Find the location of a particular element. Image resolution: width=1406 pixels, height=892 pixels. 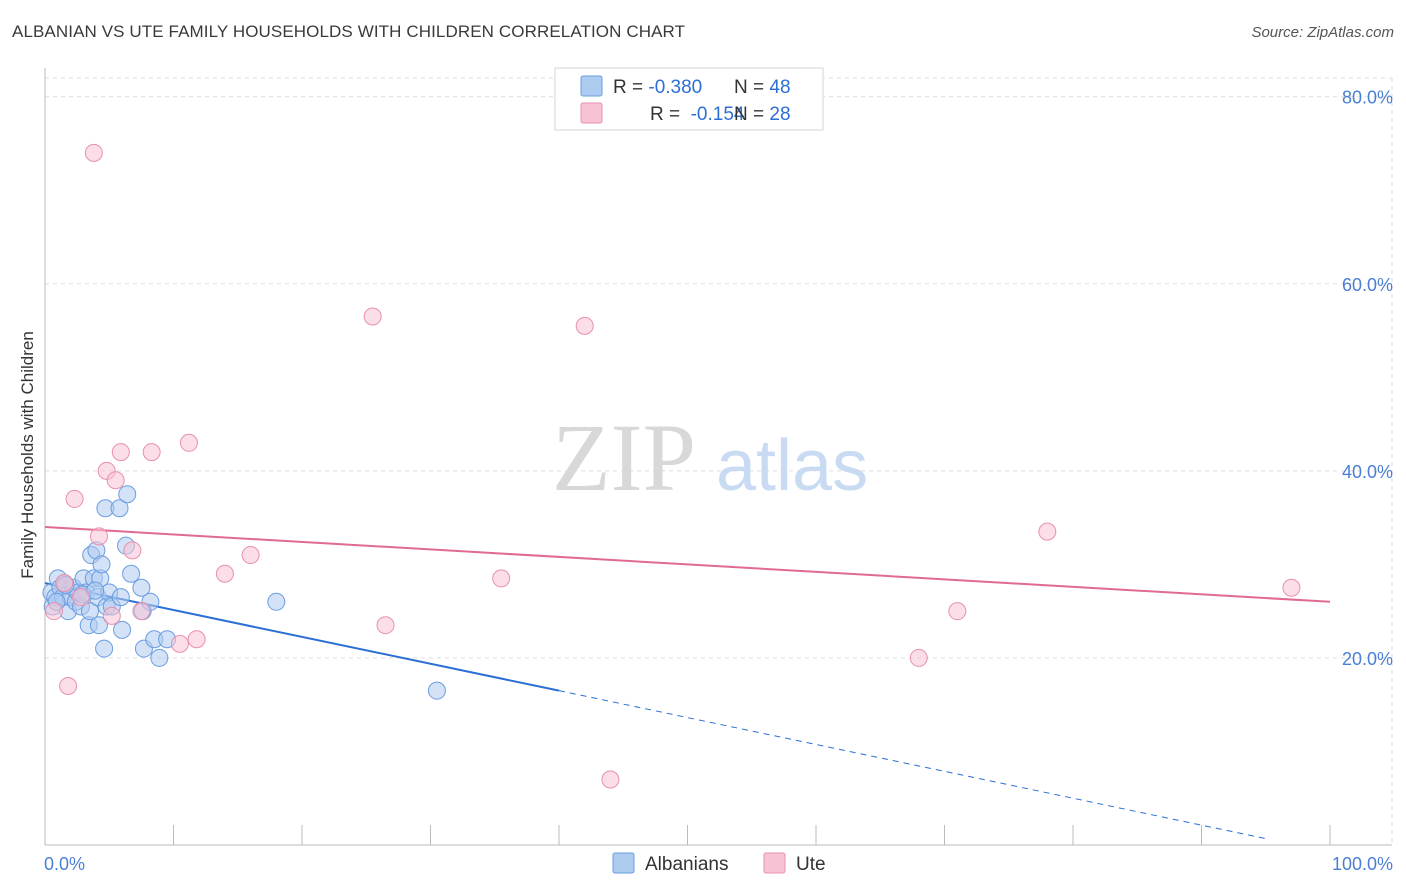

x-tick-labels: 0.0% 100.0% is located at coordinates (718, 864).